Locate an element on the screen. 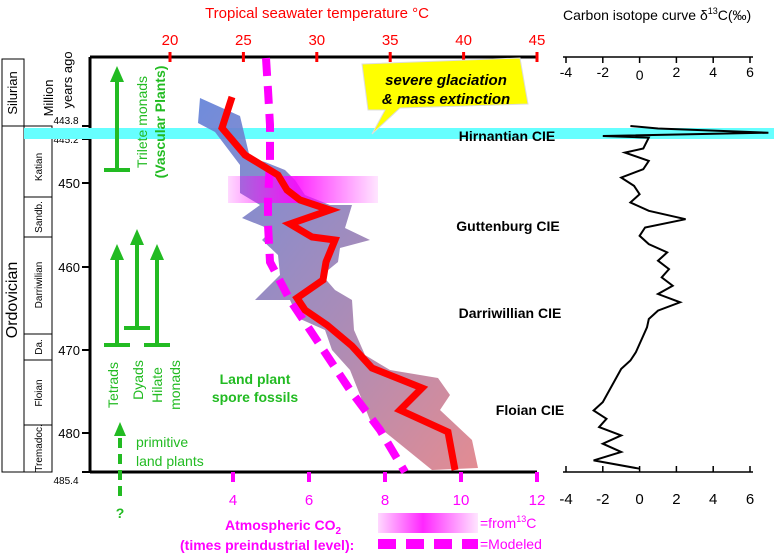 This screenshot has width=774, height=556. carbon-top-tick-label: 2 is located at coordinates (677, 72).